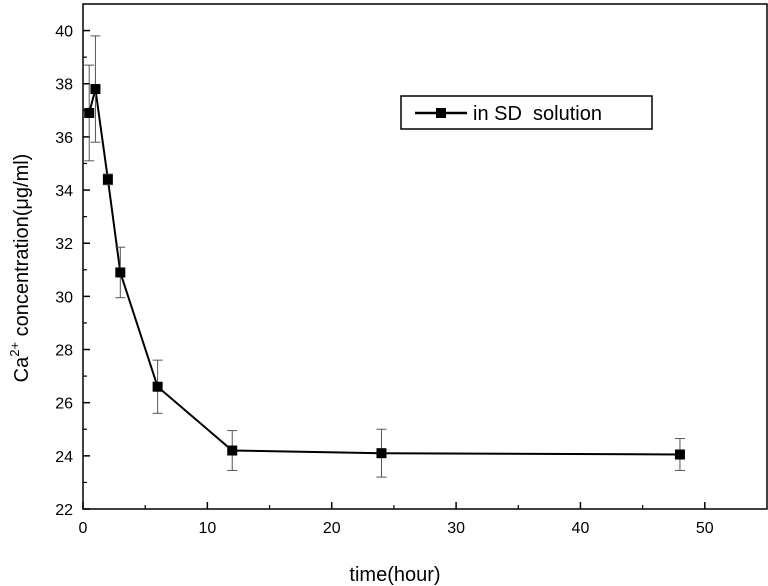 Image resolution: width=768 pixels, height=586 pixels. What do you see at coordinates (64, 297) in the screenshot?
I see `y-tick-label: 30` at bounding box center [64, 297].